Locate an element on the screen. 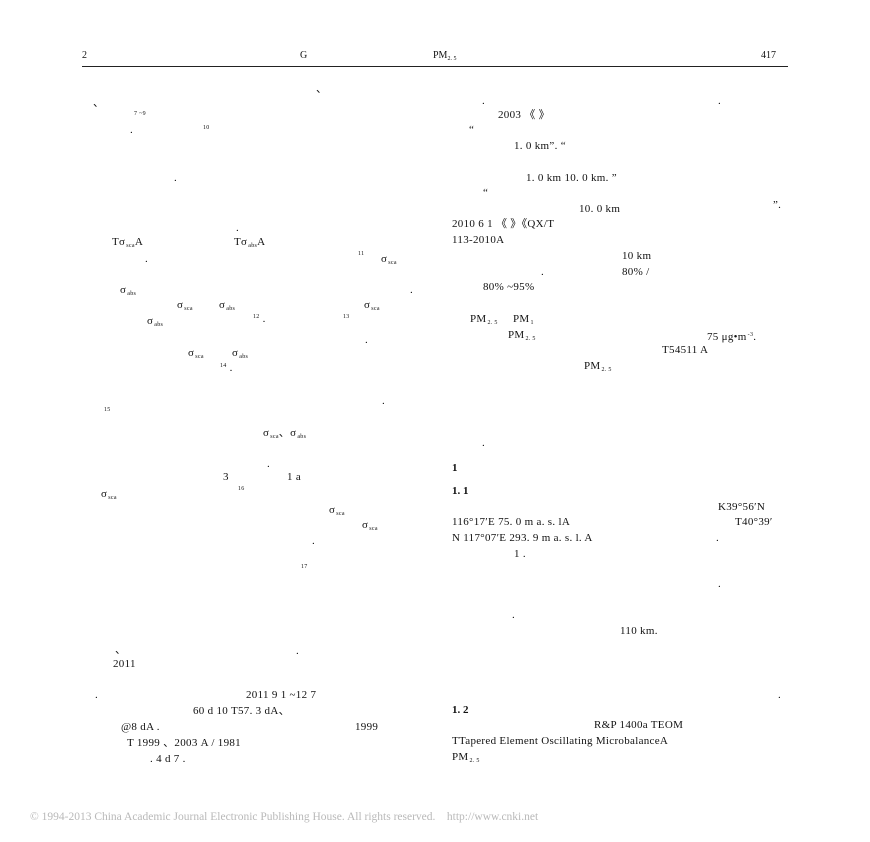 This screenshot has height=842, width=870. cnki-link: http://www.cnki.net is located at coordinates (492, 817).